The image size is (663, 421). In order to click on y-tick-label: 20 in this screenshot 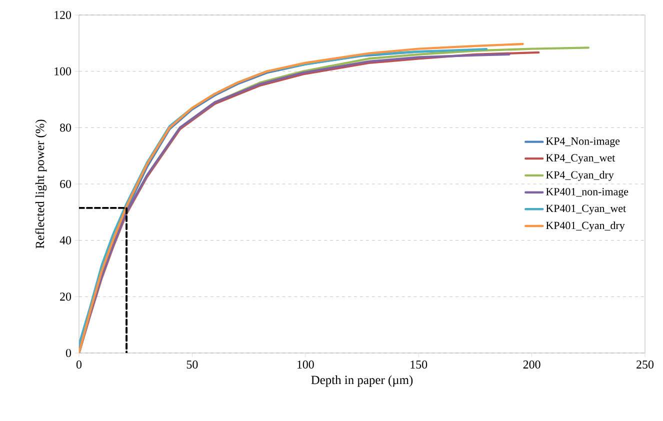, I will do `click(66, 296)`.